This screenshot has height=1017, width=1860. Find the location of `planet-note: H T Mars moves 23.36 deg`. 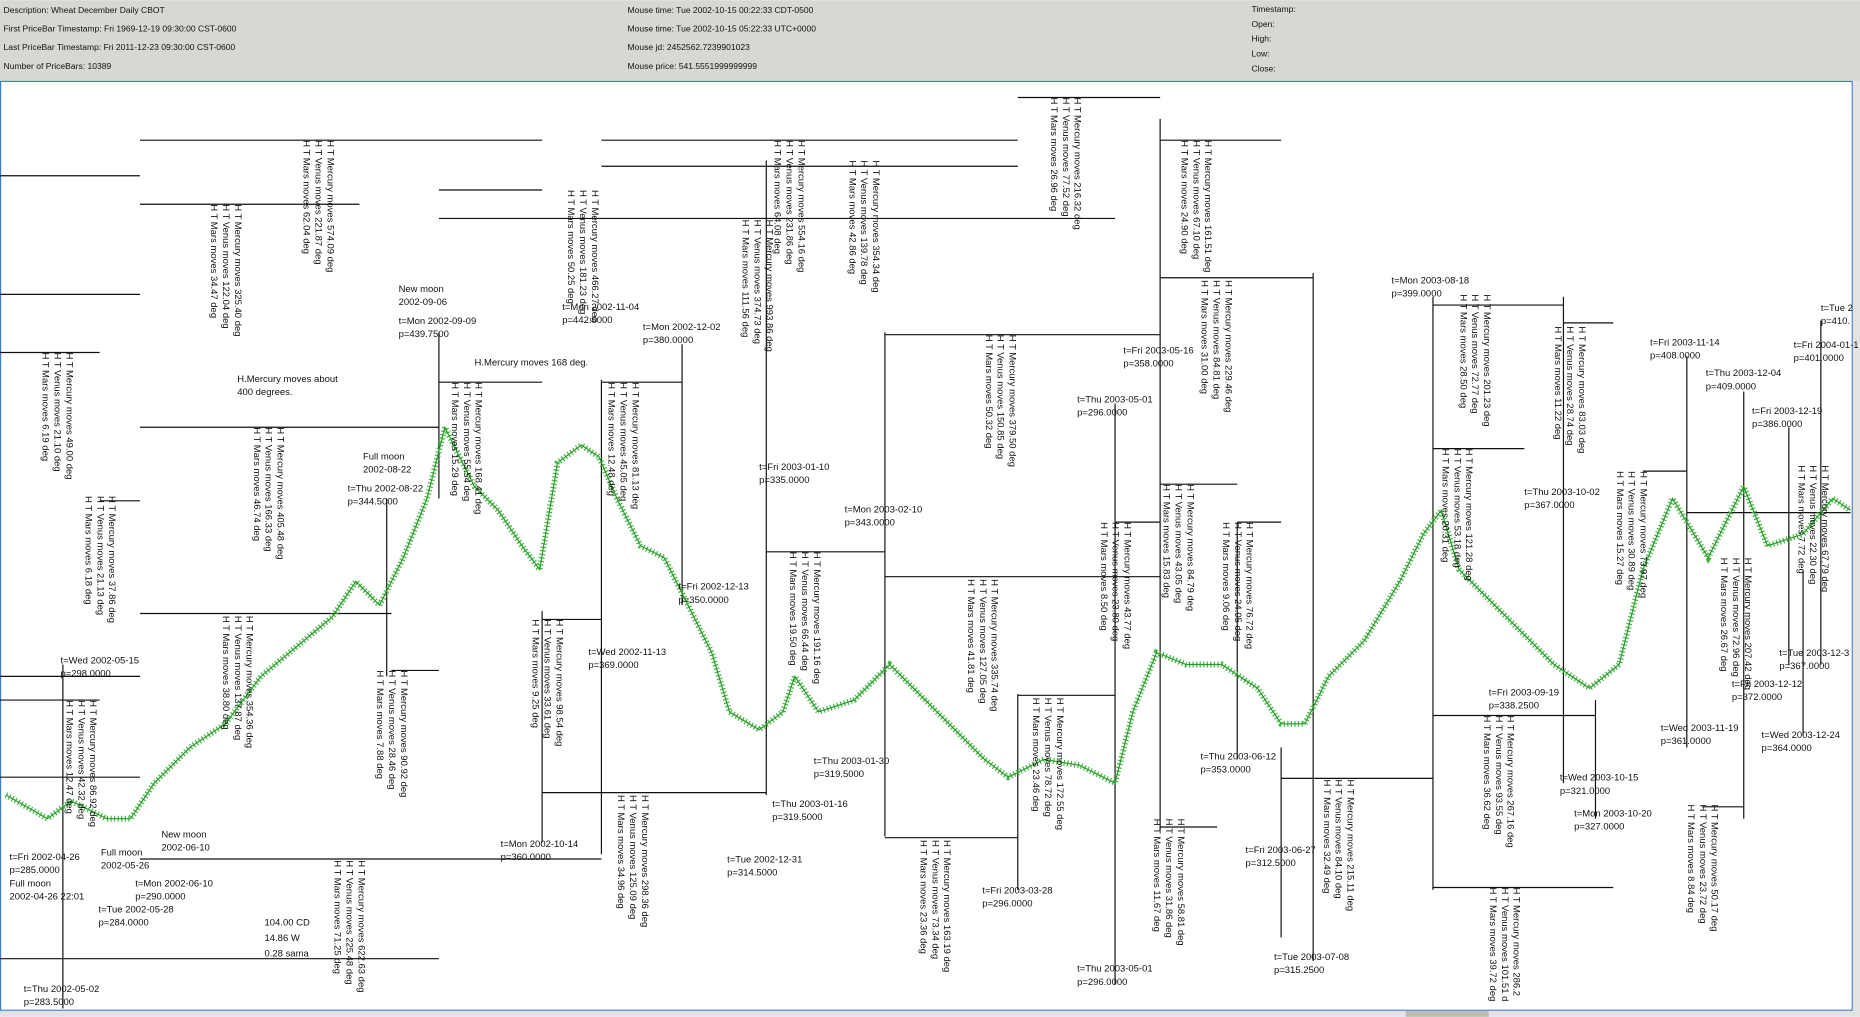

planet-note: H T Mars moves 23.36 deg is located at coordinates (923, 897).